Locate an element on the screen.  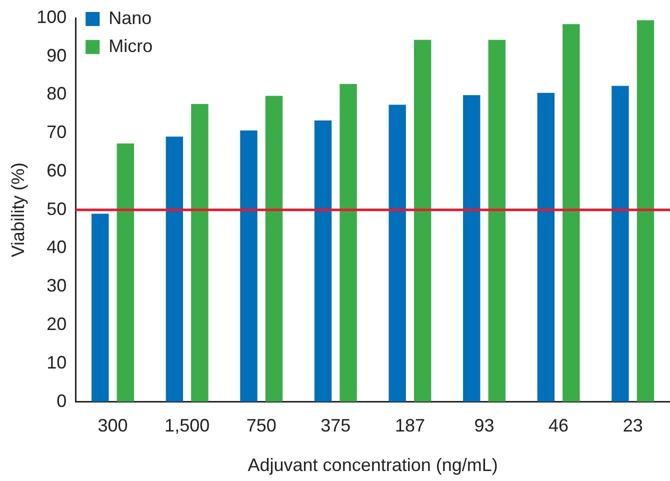
y-tick-label: 80 is located at coordinates (56, 94).